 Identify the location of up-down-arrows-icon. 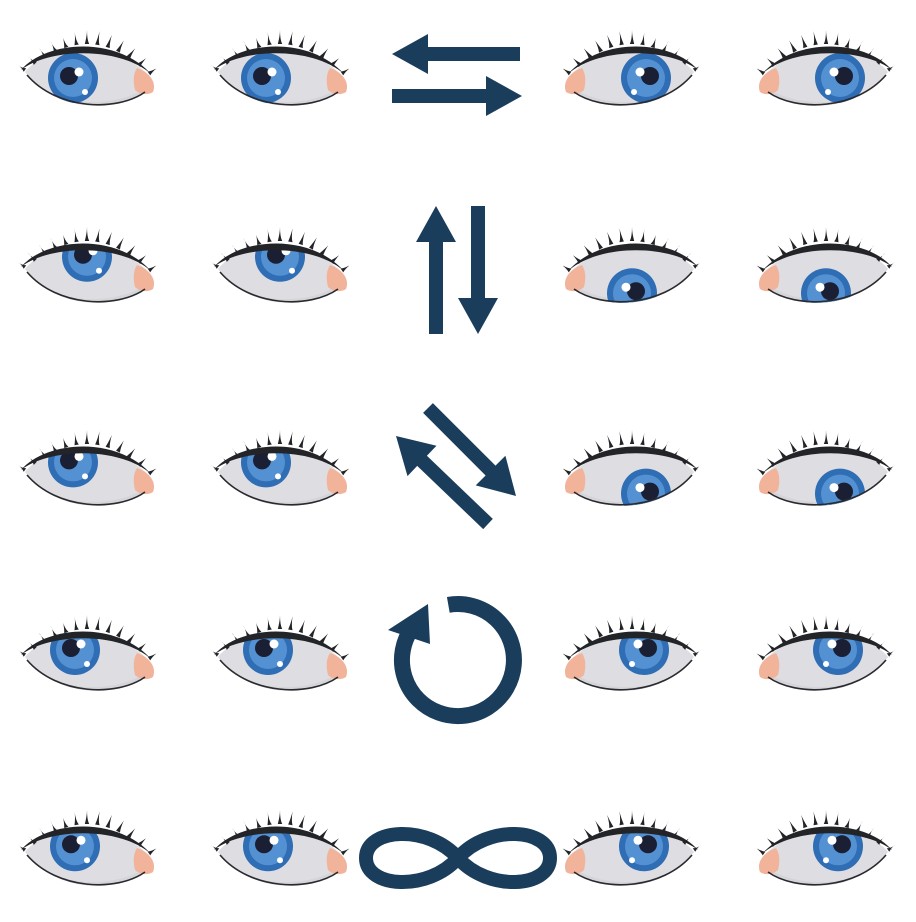
(457, 270).